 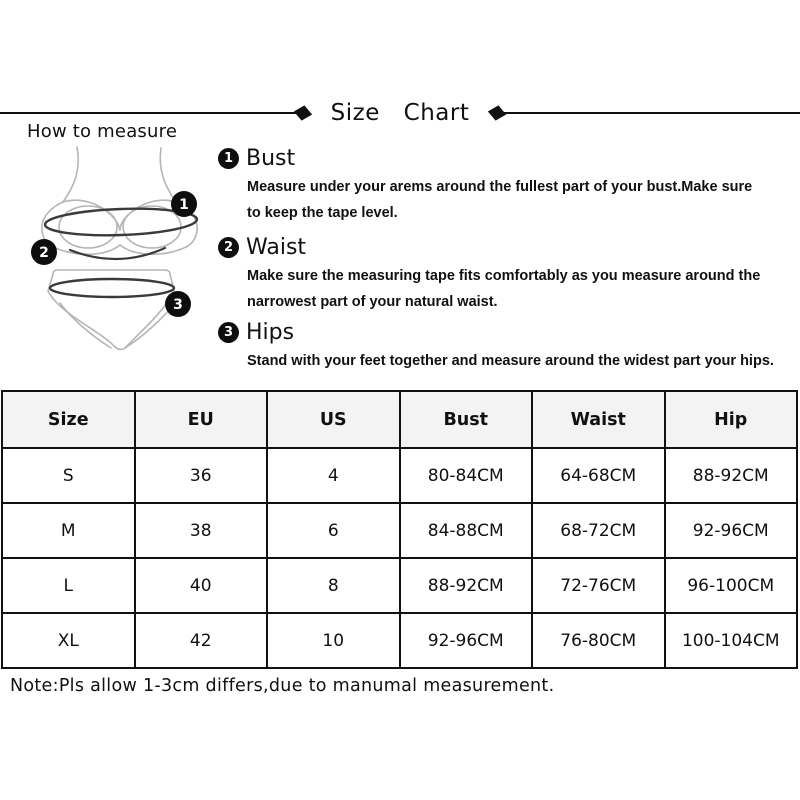 What do you see at coordinates (200, 475) in the screenshot?
I see `cell-s-eu: 36` at bounding box center [200, 475].